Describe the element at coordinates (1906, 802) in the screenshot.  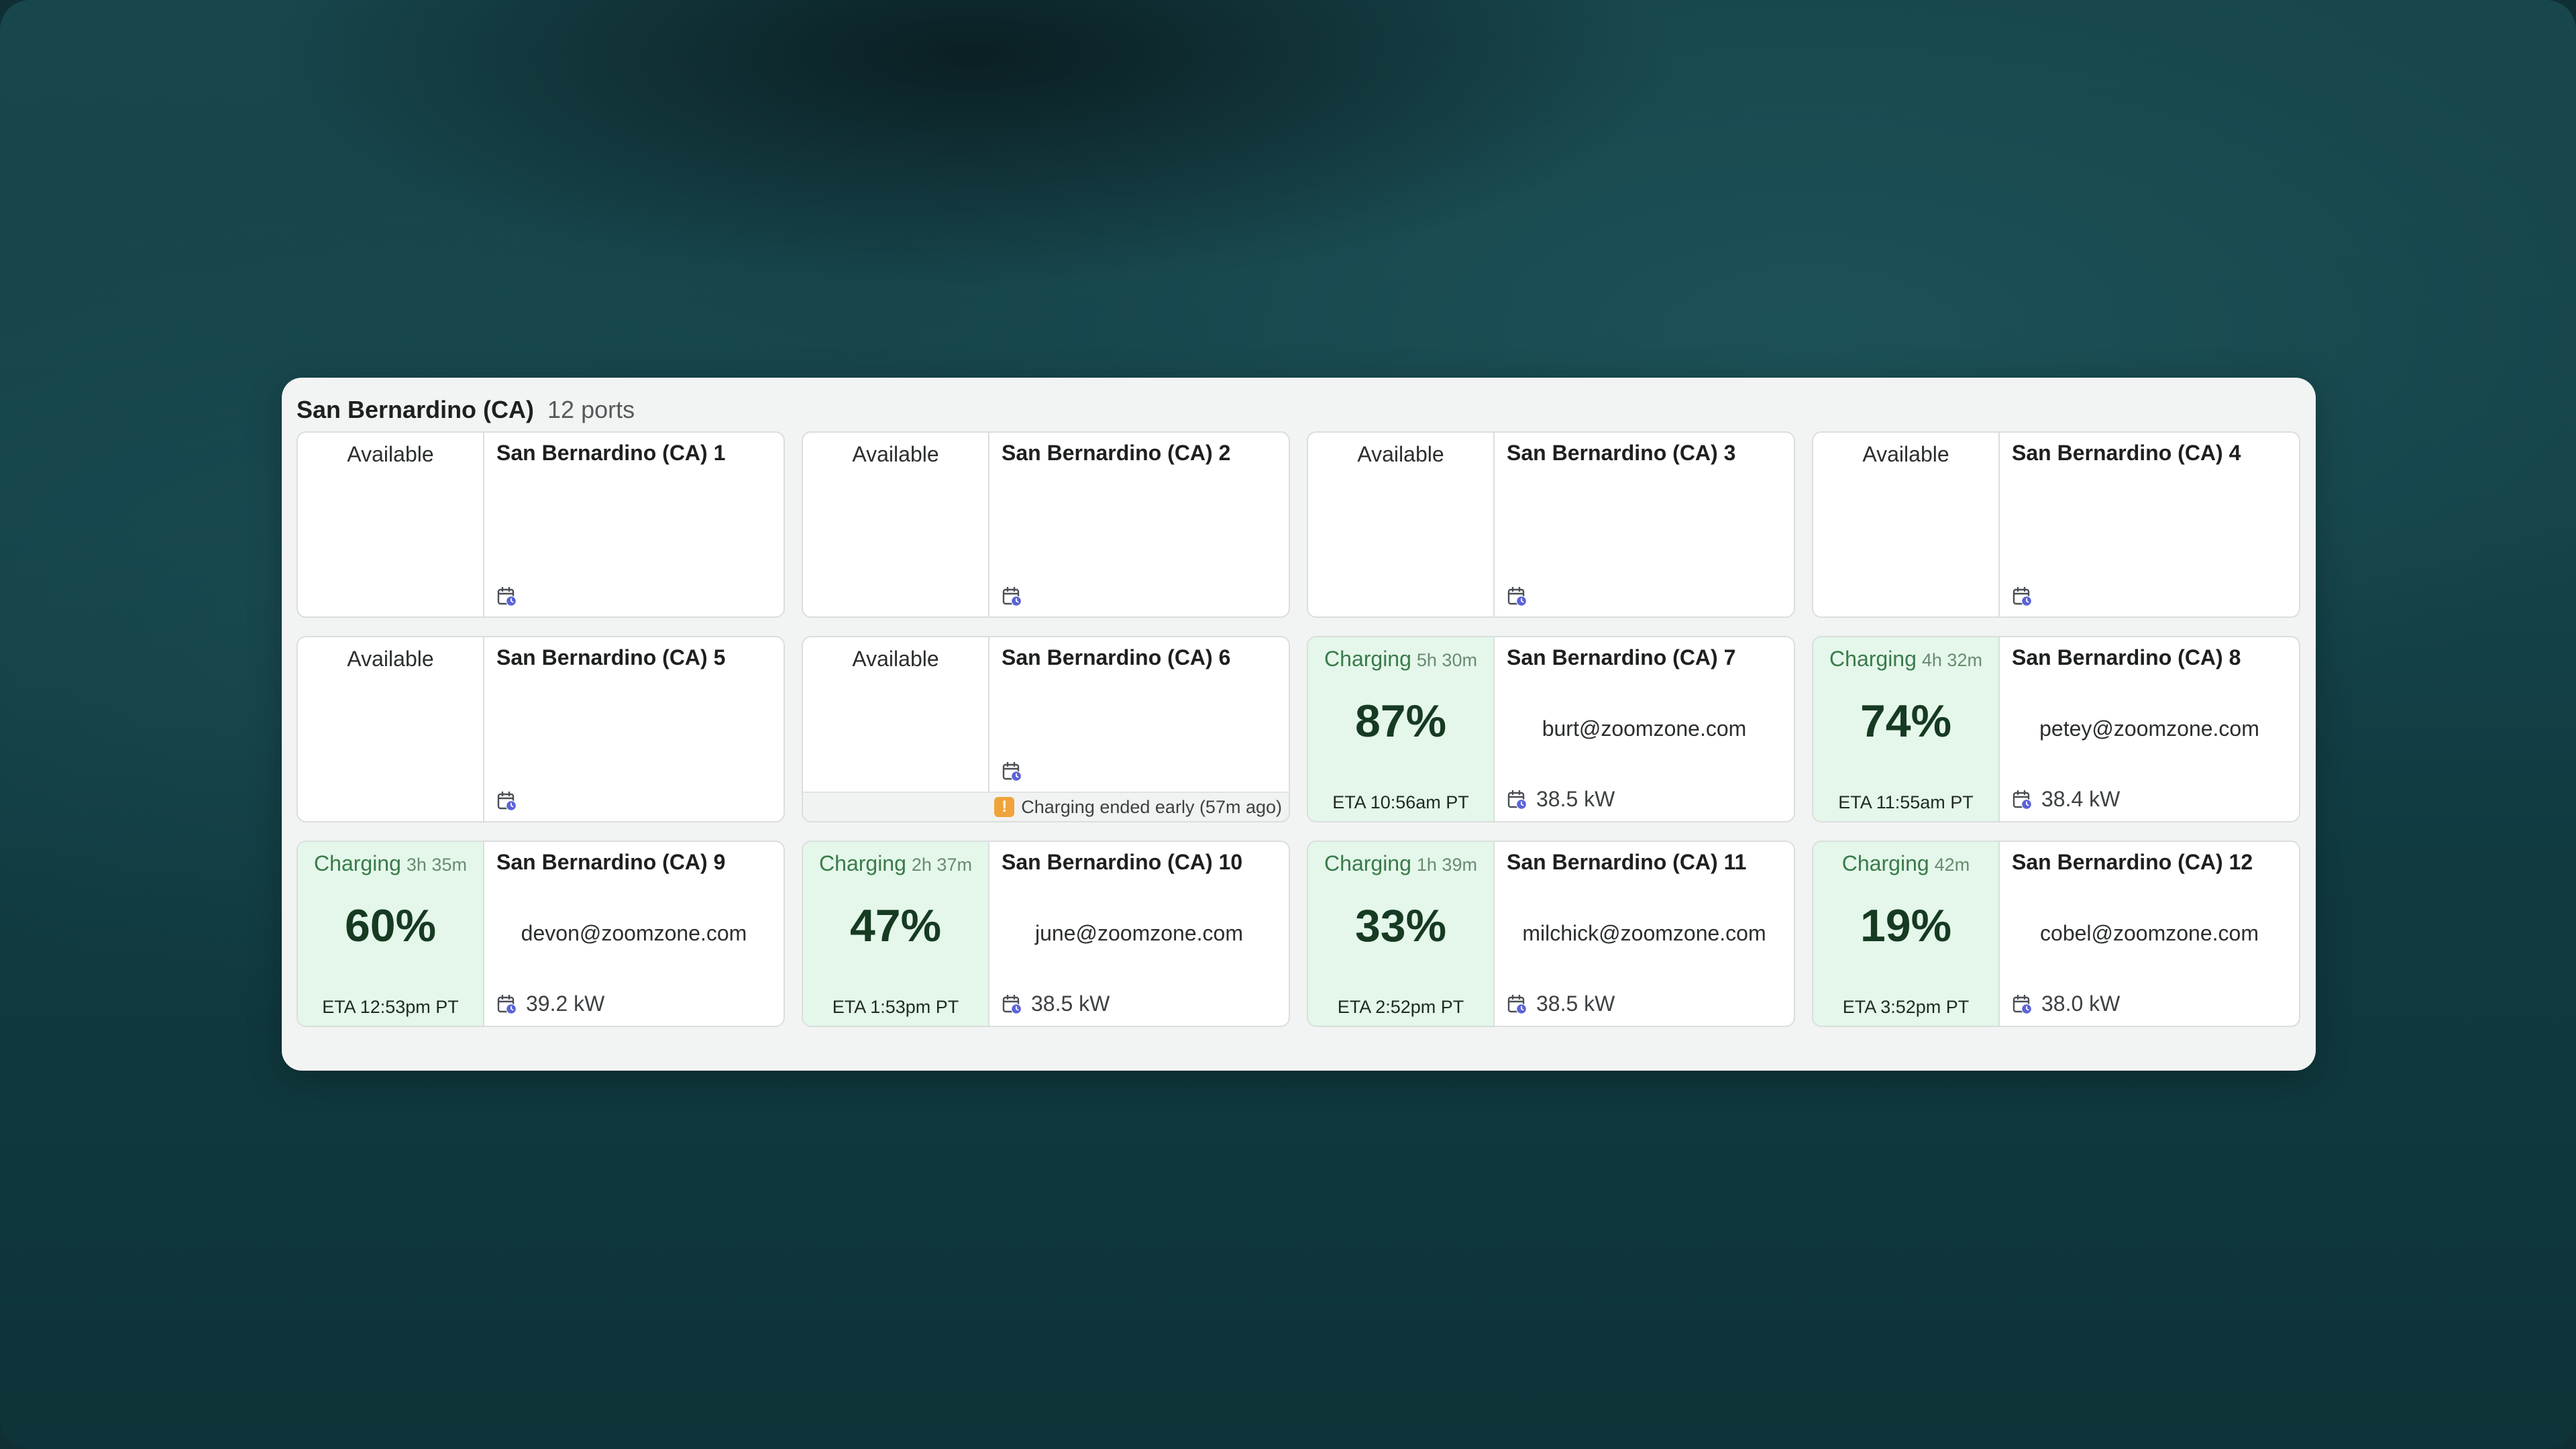
I see `eta-label: ETA 11:55am PT` at that location.